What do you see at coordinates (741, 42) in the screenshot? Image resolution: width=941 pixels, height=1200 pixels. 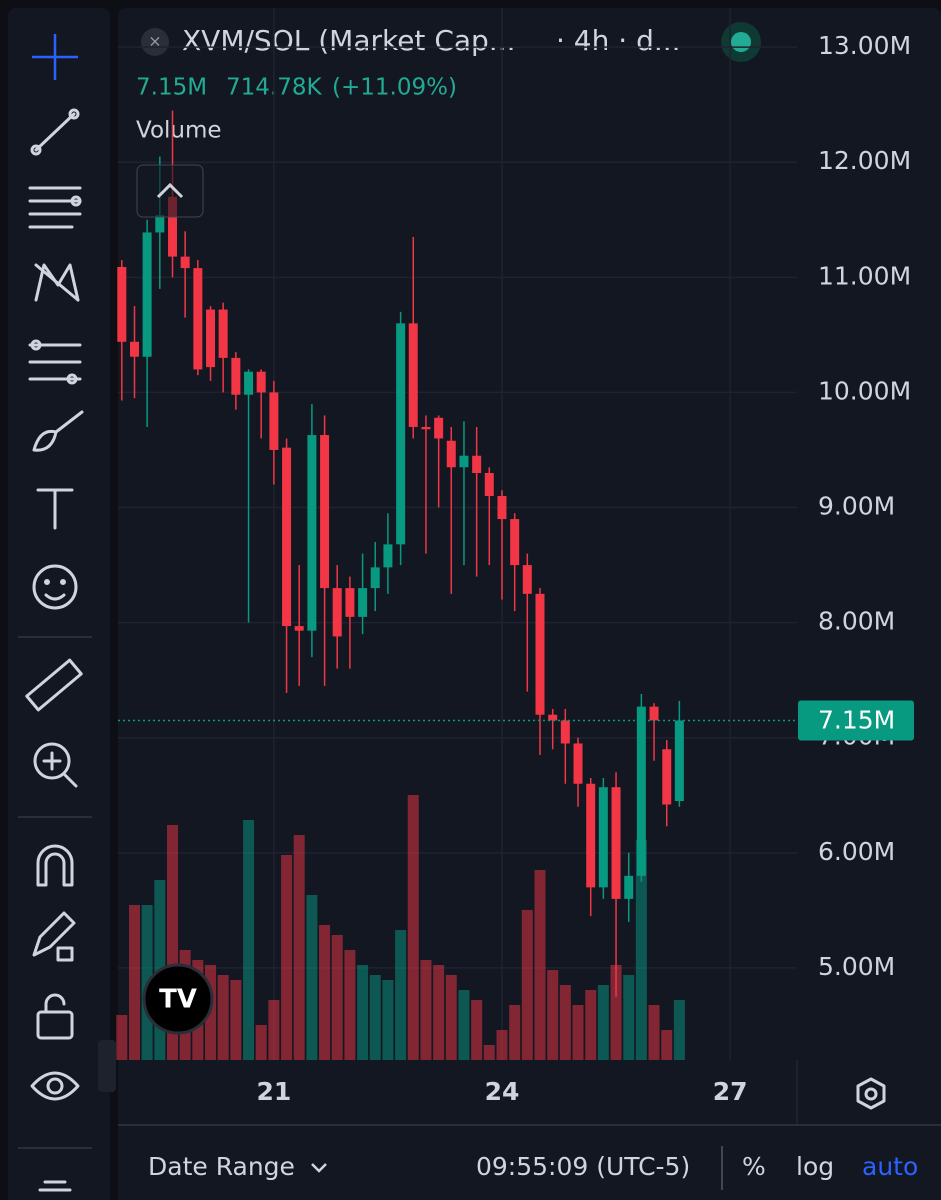 I see `status-dot` at bounding box center [741, 42].